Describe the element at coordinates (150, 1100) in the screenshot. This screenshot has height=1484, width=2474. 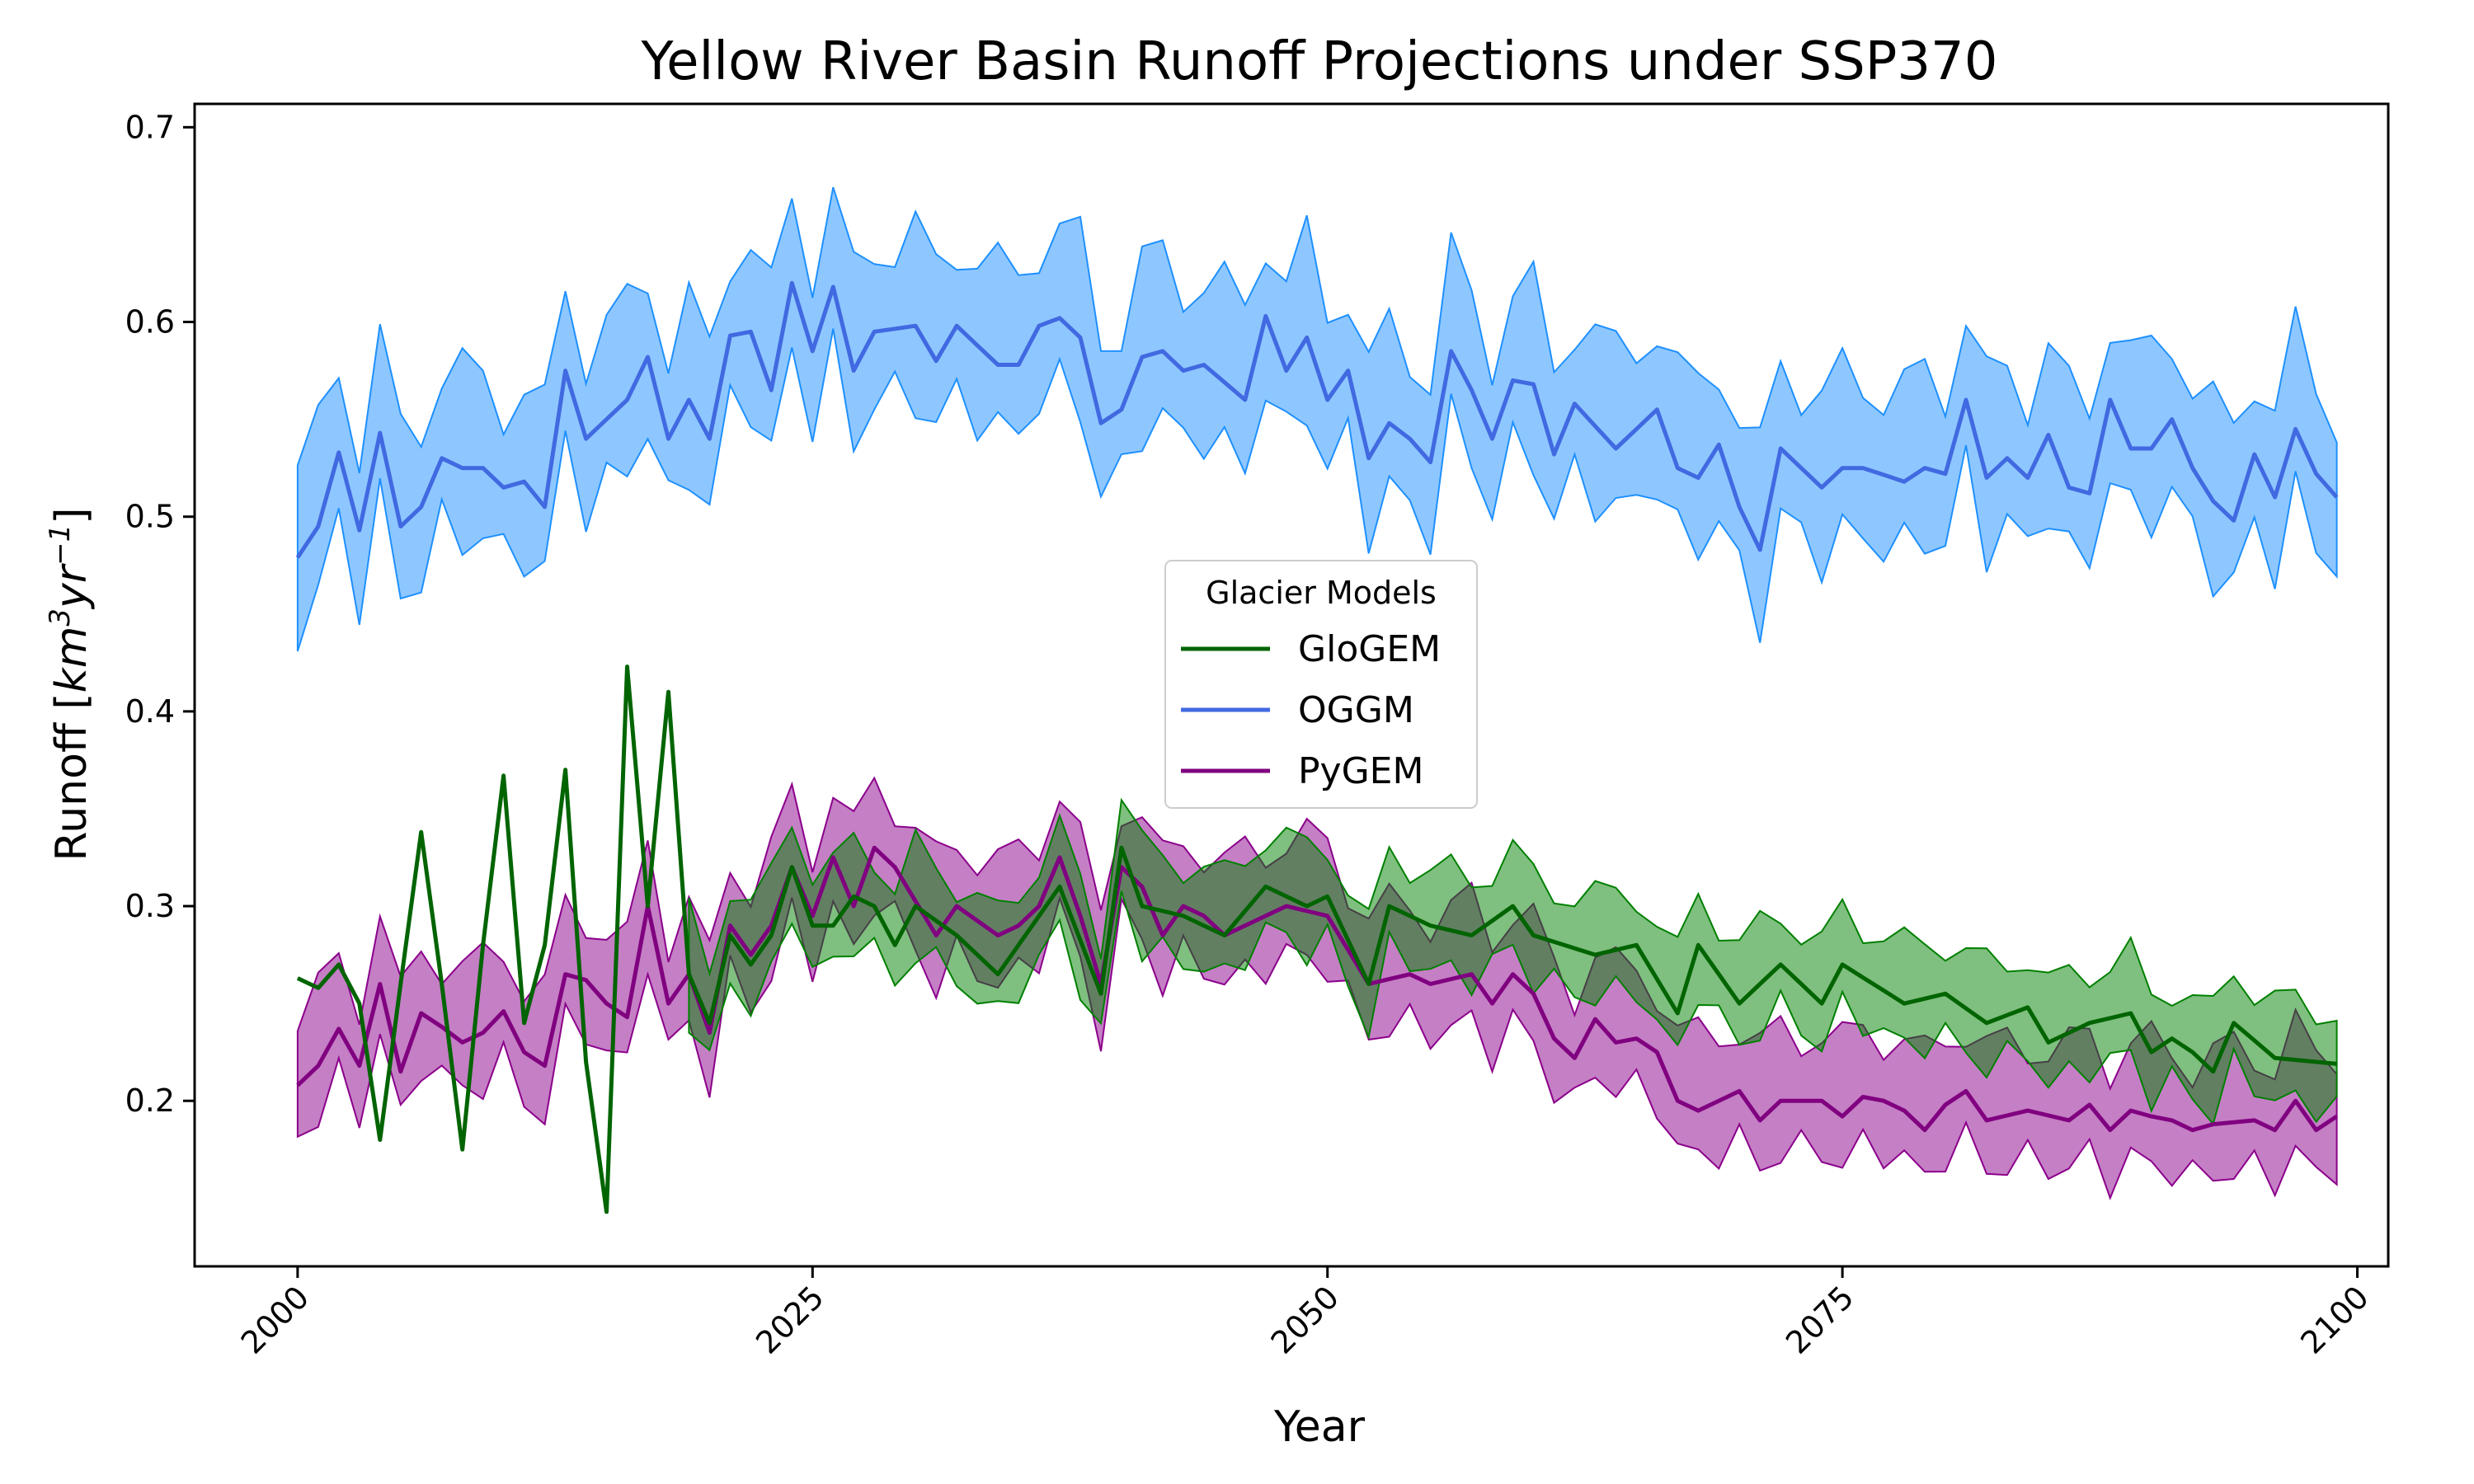
I see `y-tick-label: 0.2` at that location.